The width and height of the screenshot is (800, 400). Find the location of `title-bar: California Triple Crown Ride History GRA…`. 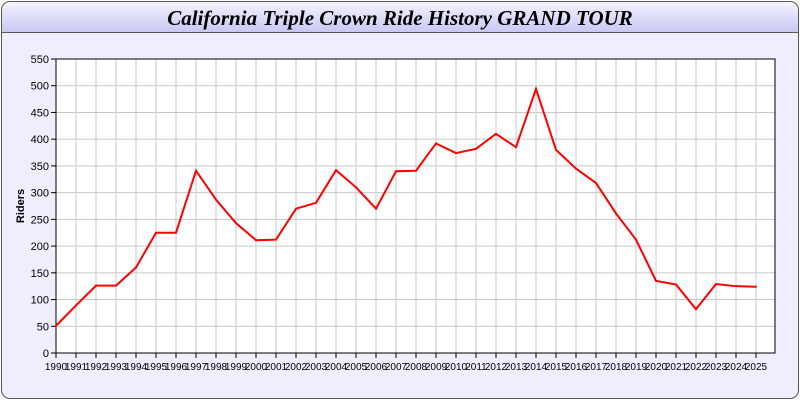

title-bar: California Triple Crown Ride History GRA… is located at coordinates (400, 17).